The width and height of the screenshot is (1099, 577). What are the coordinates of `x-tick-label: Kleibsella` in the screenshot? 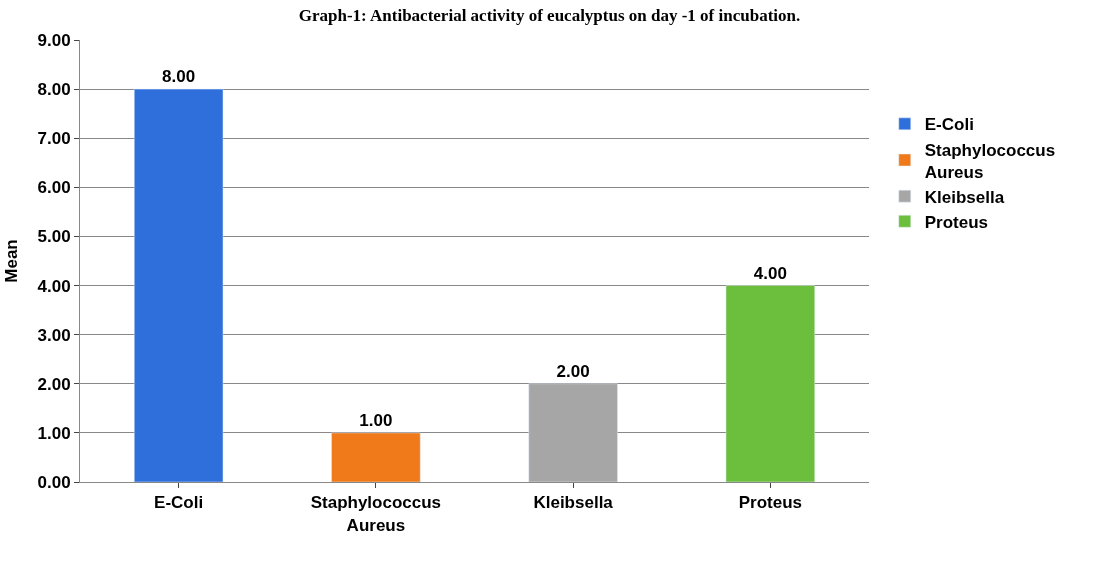 It's located at (573, 503).